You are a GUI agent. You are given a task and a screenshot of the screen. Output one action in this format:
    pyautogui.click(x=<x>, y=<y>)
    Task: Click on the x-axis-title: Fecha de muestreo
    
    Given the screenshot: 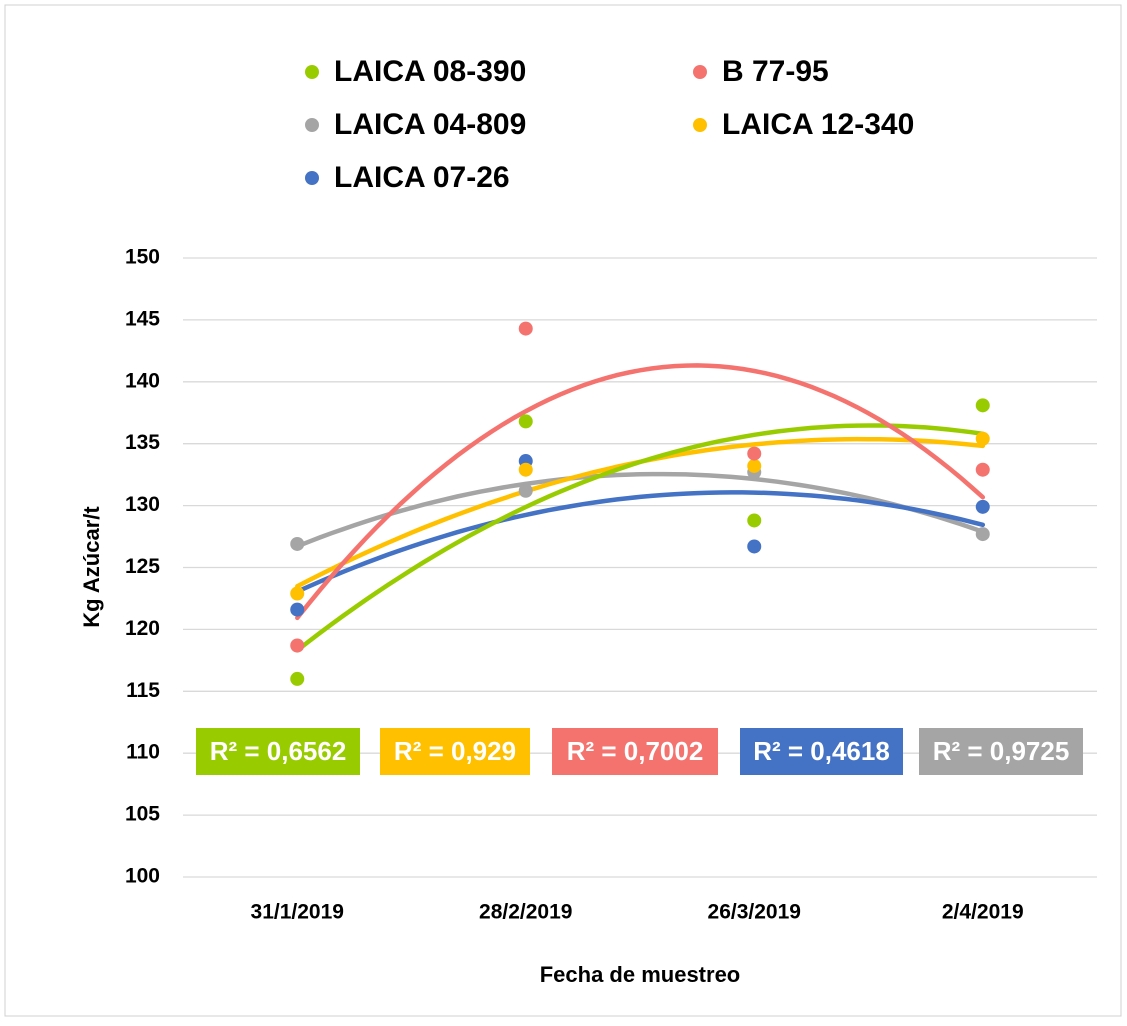 What is the action you would take?
    pyautogui.click(x=640, y=974)
    